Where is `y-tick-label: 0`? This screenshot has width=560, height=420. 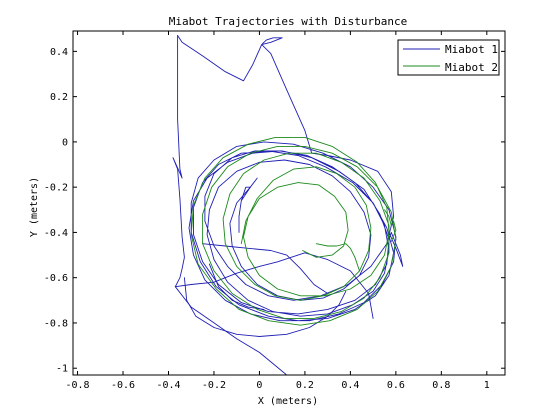 y-tick-label: 0 is located at coordinates (65, 142).